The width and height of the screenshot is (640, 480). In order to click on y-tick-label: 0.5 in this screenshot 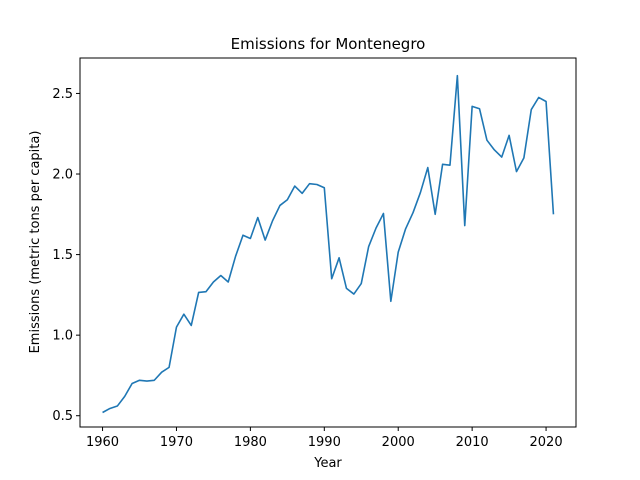, I will do `click(62, 416)`.